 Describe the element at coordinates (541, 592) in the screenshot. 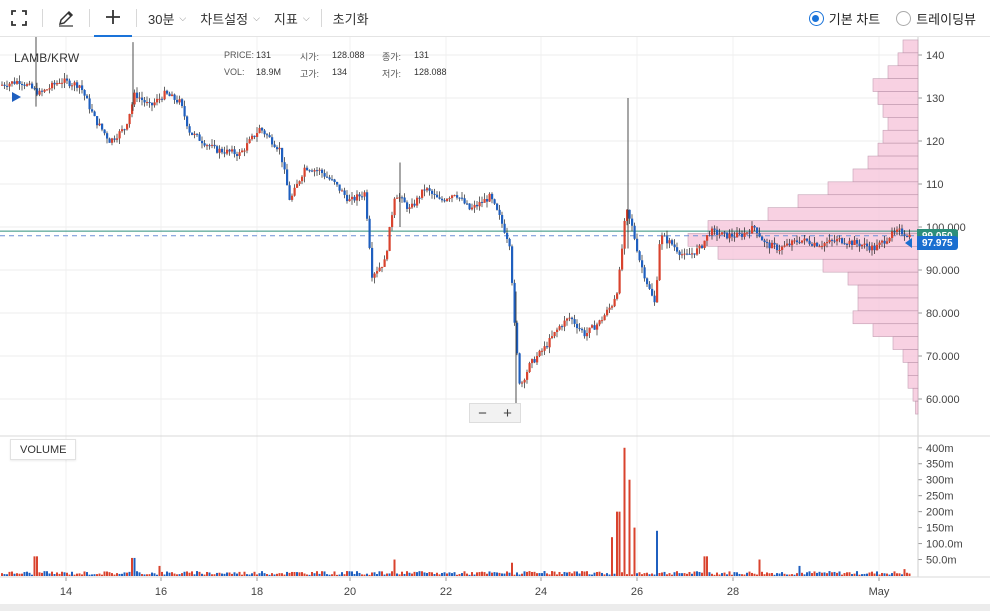

I see `date-tick-label: 24` at that location.